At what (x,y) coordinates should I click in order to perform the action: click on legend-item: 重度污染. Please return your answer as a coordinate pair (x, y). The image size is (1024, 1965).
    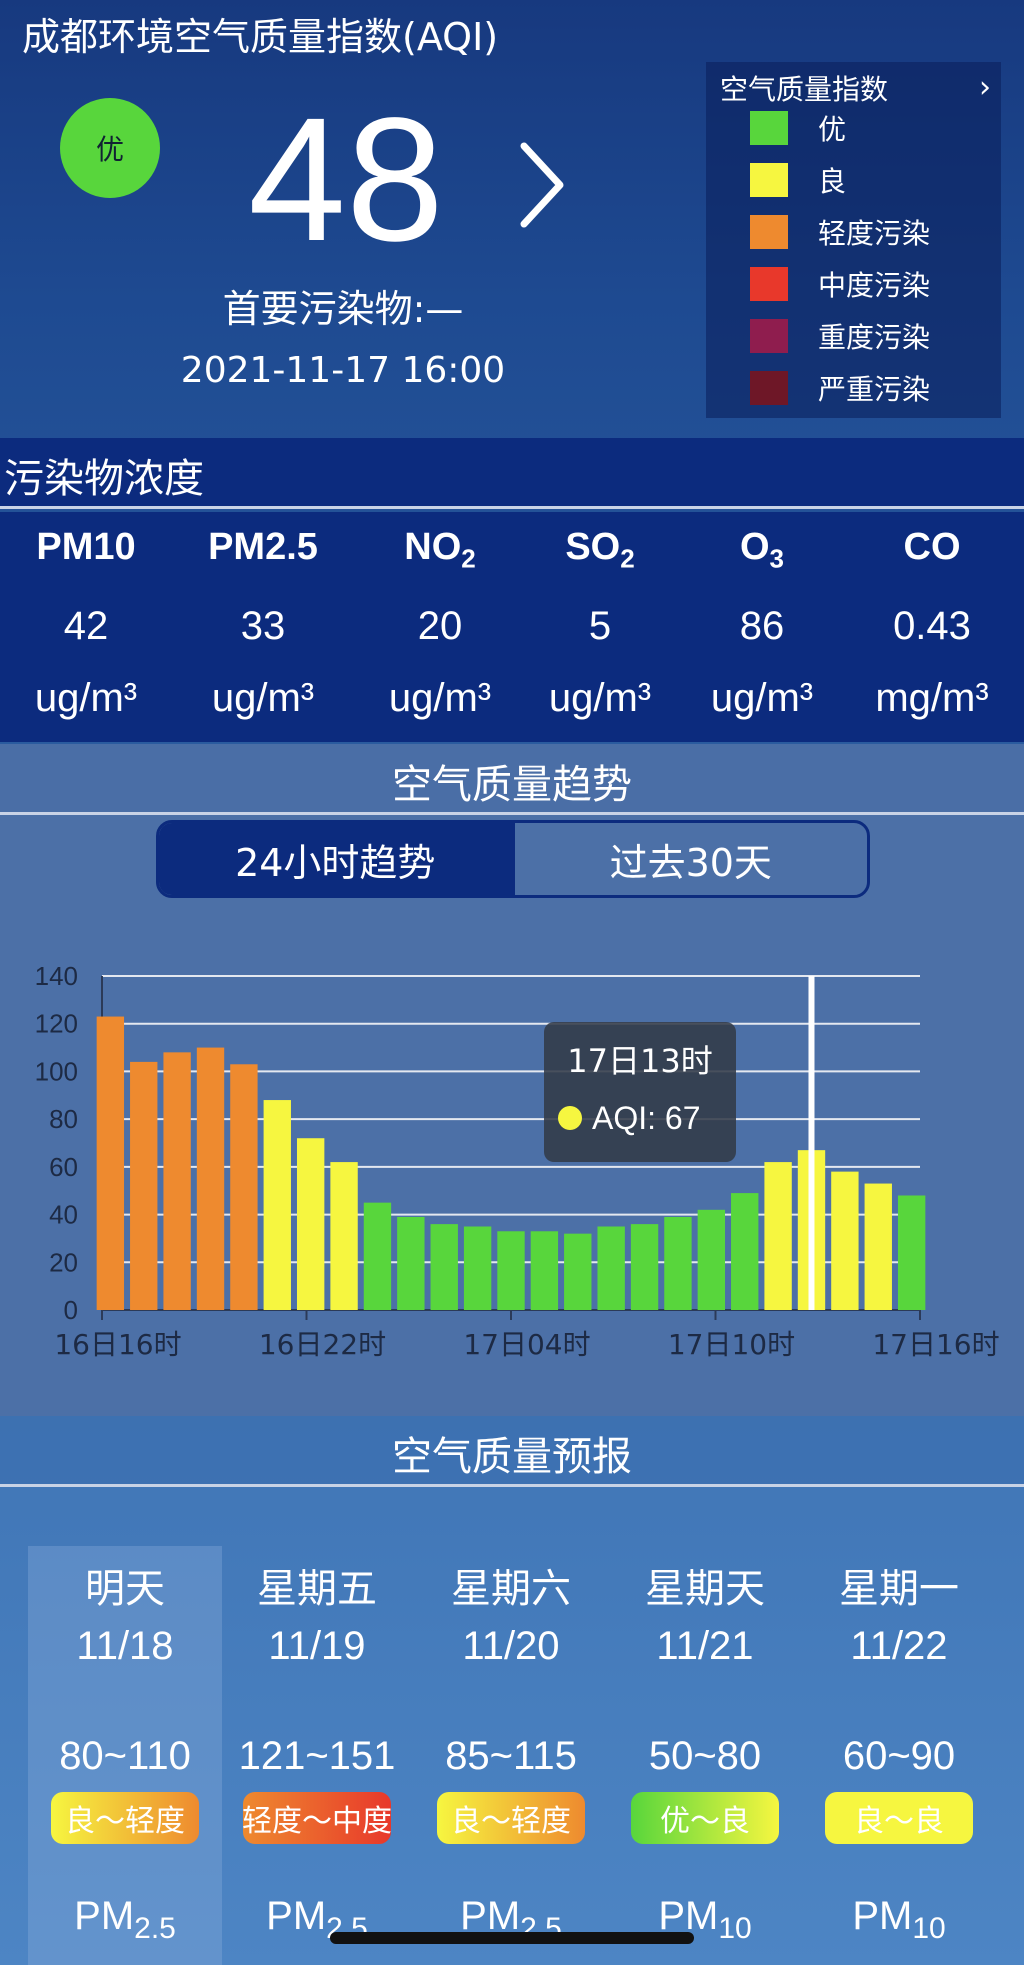
    Looking at the image, I should click on (840, 336).